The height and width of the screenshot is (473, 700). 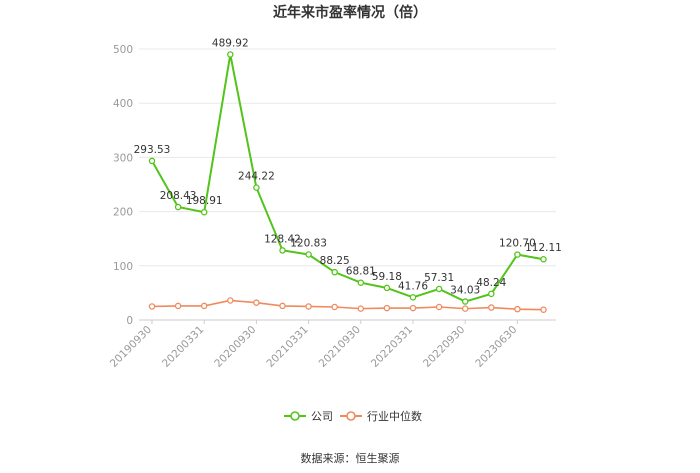 I want to click on data-label: 208.43, so click(x=178, y=196).